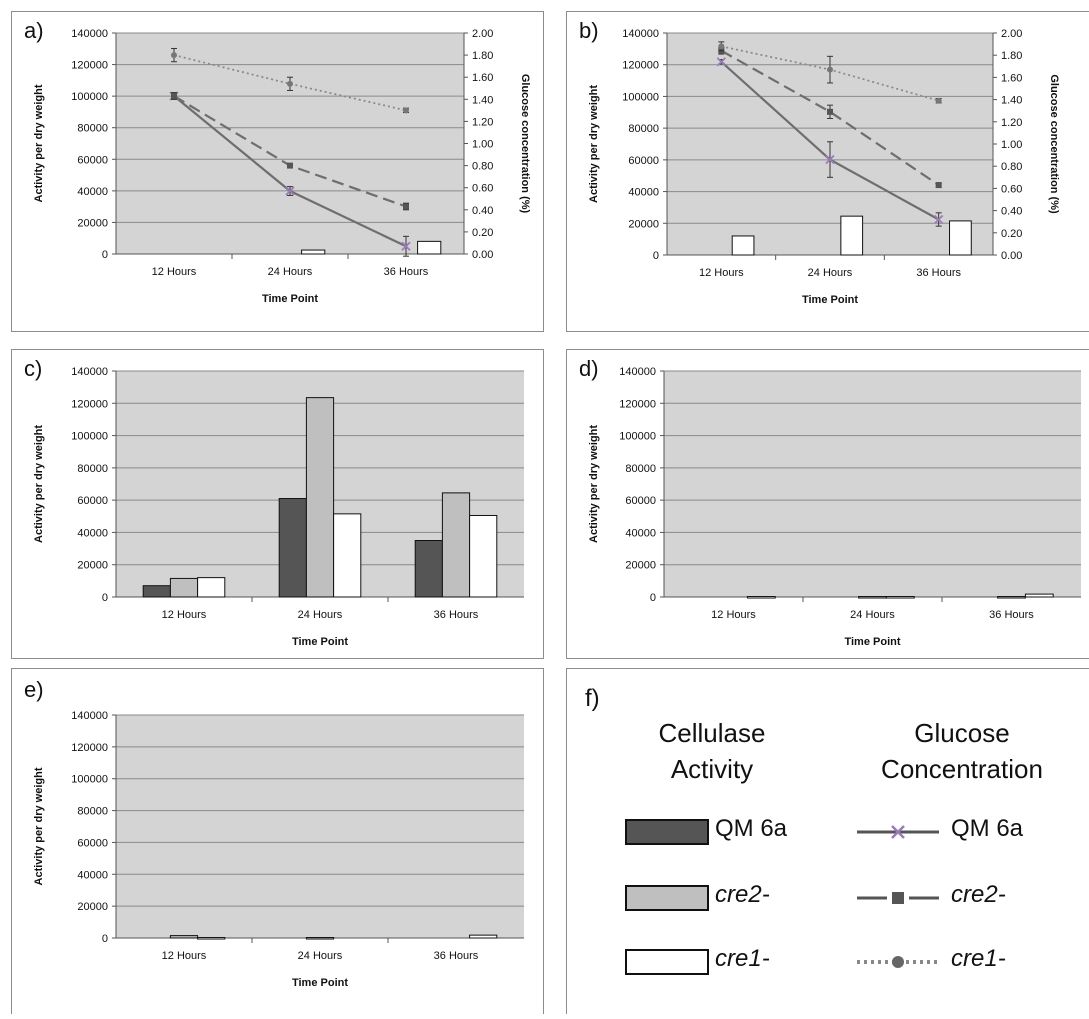  What do you see at coordinates (978, 894) in the screenshot?
I see `legend-line-label-cre2: cre2-` at bounding box center [978, 894].